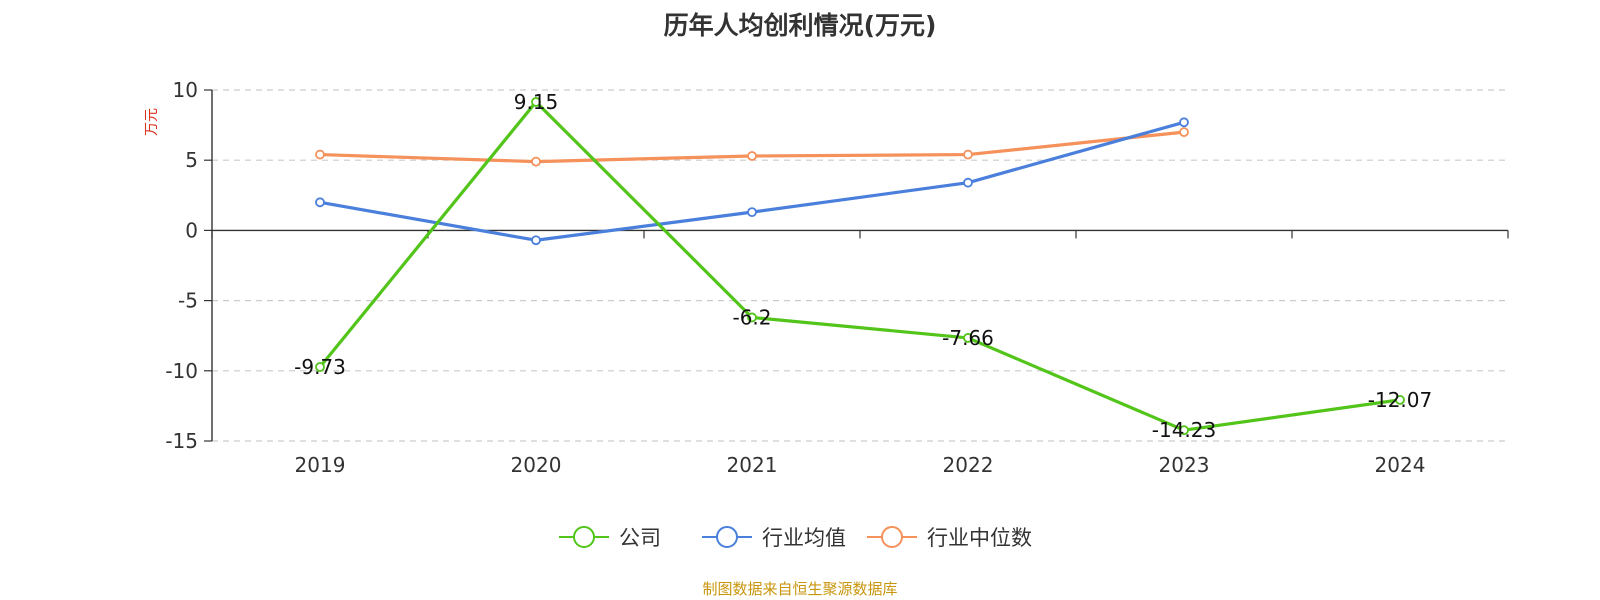 Image resolution: width=1600 pixels, height=600 pixels. I want to click on x-tick-label: 2024, so click(1400, 465).